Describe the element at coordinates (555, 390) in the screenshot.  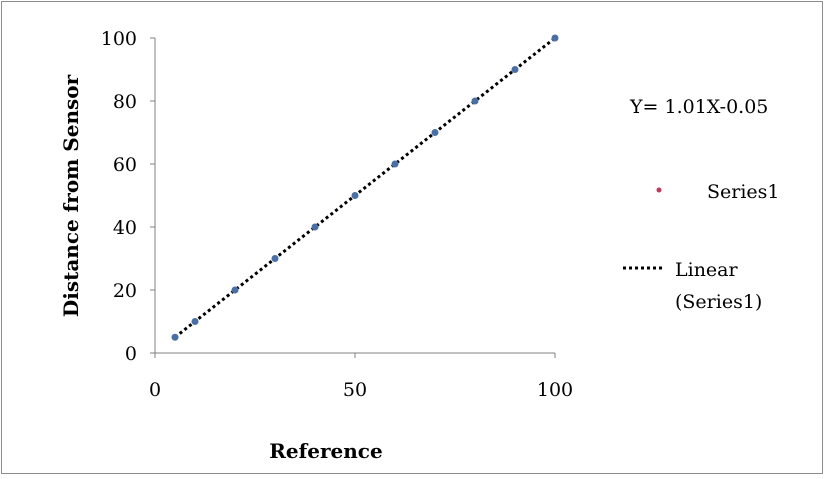
I see `x-tick-label: 100` at that location.